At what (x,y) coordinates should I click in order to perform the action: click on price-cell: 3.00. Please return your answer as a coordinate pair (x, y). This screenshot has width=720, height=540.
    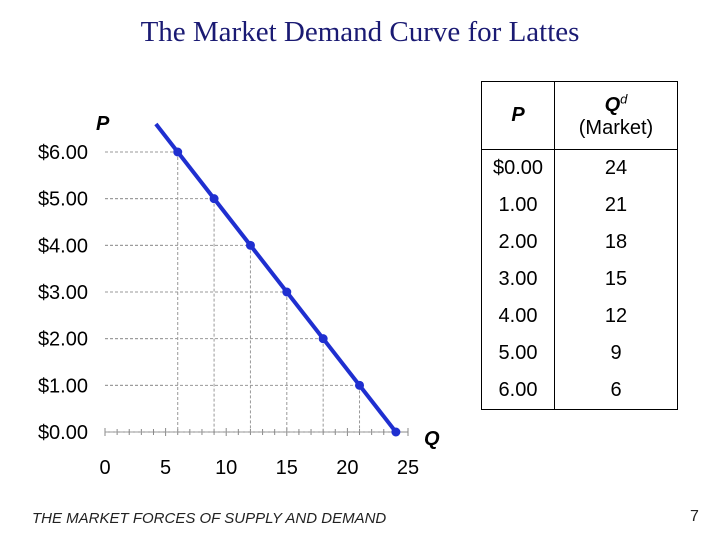
    Looking at the image, I should click on (518, 279).